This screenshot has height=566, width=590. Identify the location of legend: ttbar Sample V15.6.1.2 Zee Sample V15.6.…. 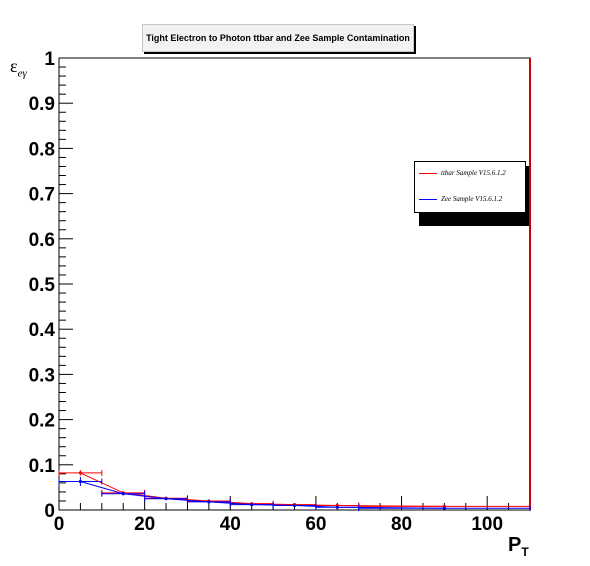
(470, 187).